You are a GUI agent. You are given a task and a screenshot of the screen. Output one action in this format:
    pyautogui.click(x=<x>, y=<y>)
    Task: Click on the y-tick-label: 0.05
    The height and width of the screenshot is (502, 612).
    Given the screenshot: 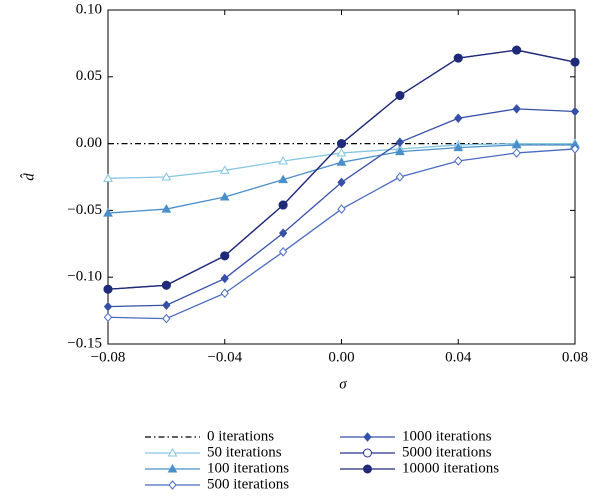 What is the action you would take?
    pyautogui.click(x=89, y=76)
    